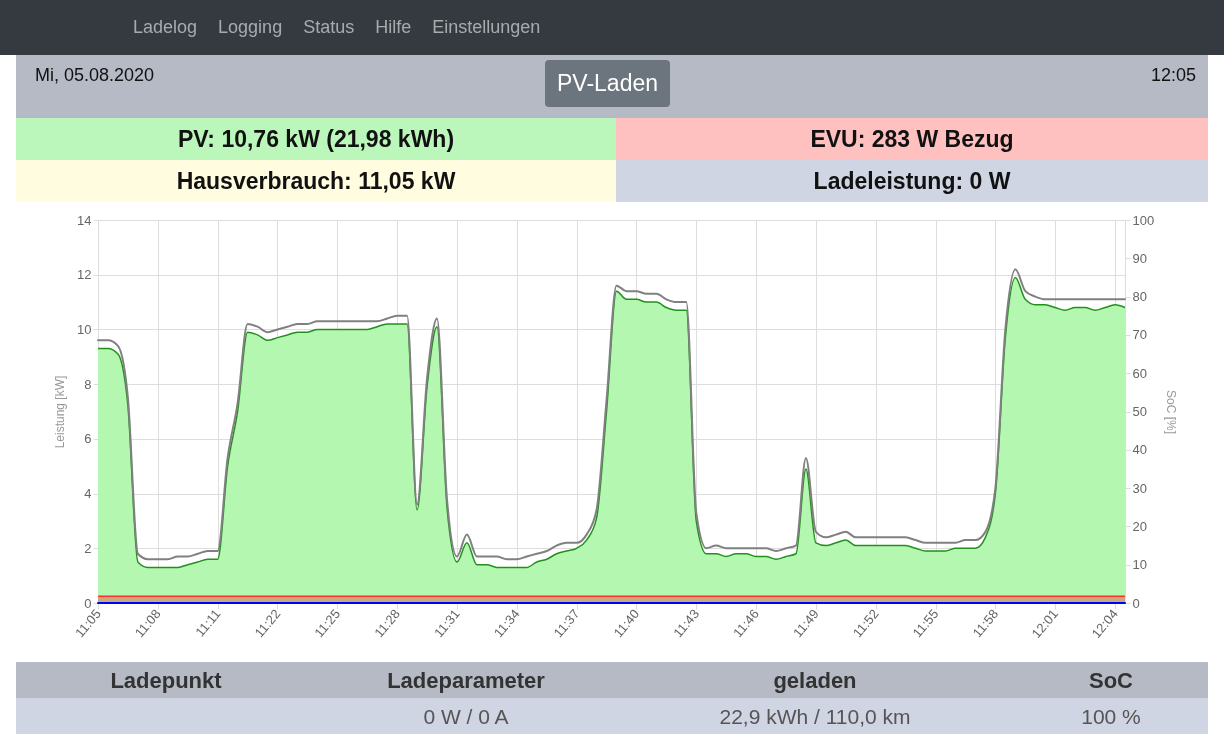 The height and width of the screenshot is (741, 1224). What do you see at coordinates (1139, 258) in the screenshot?
I see `y2-tick-label: 90` at bounding box center [1139, 258].